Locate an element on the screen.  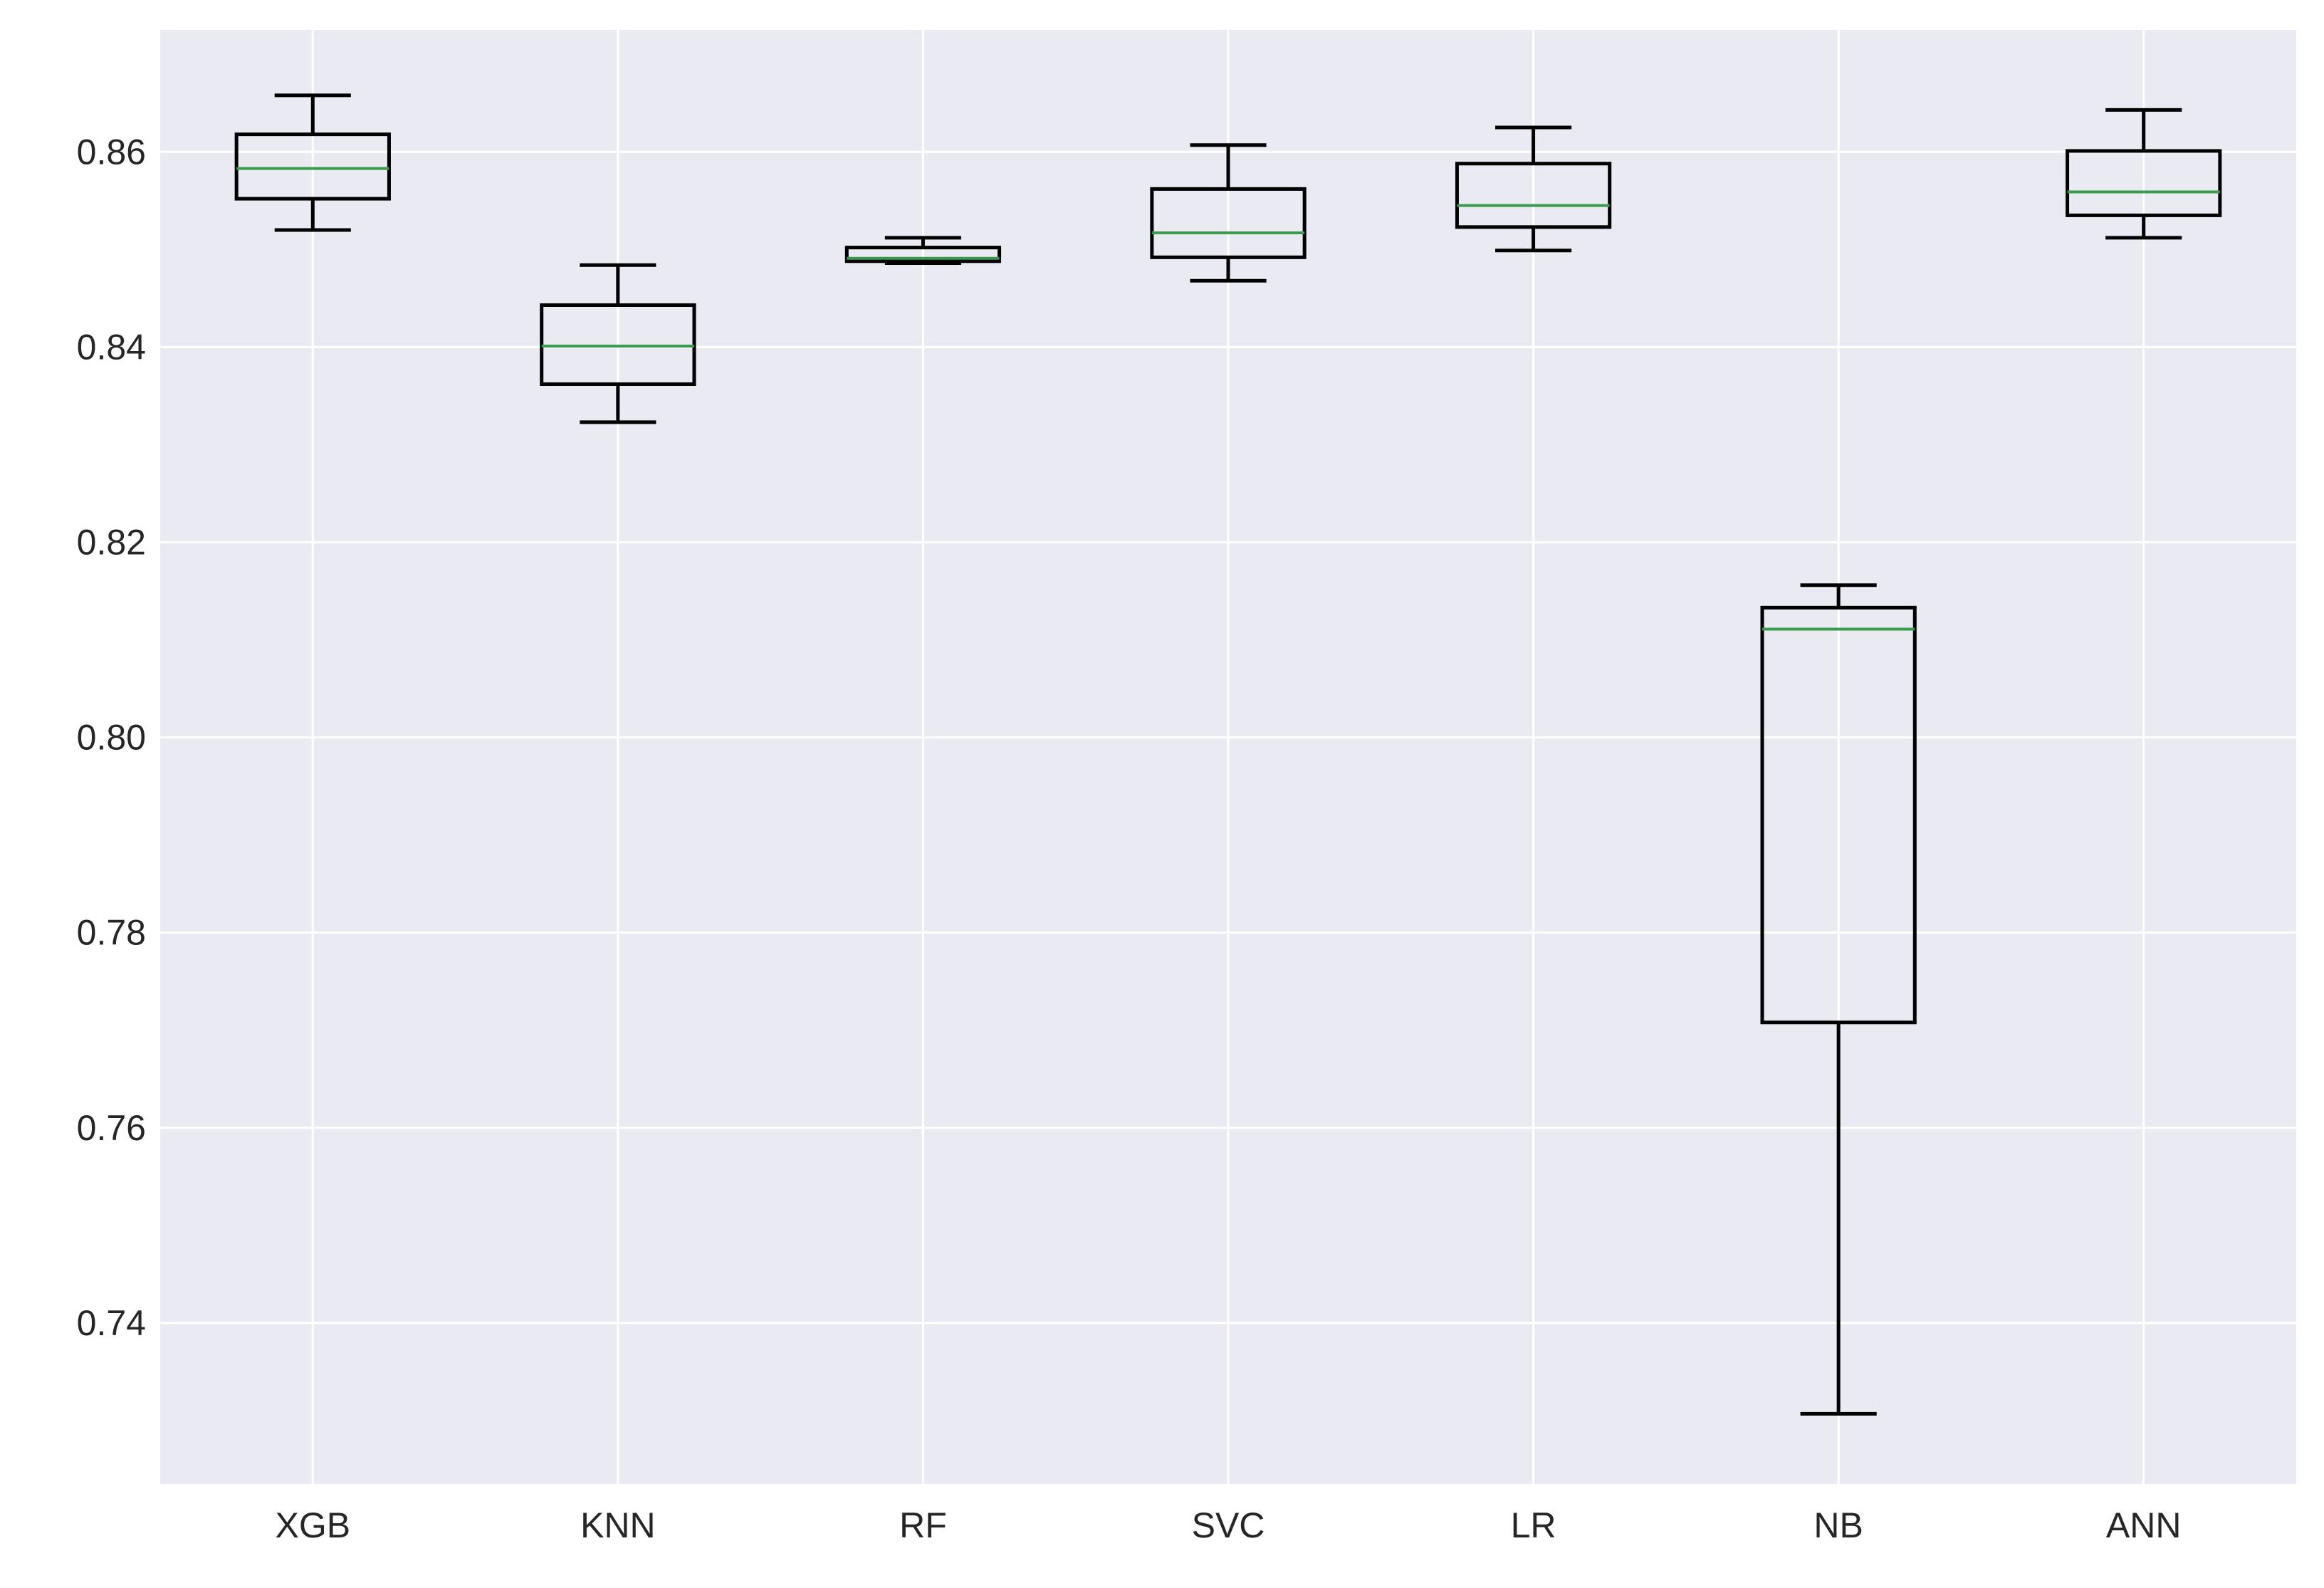
y-tick-label: 0.74 is located at coordinates (111, 1323).